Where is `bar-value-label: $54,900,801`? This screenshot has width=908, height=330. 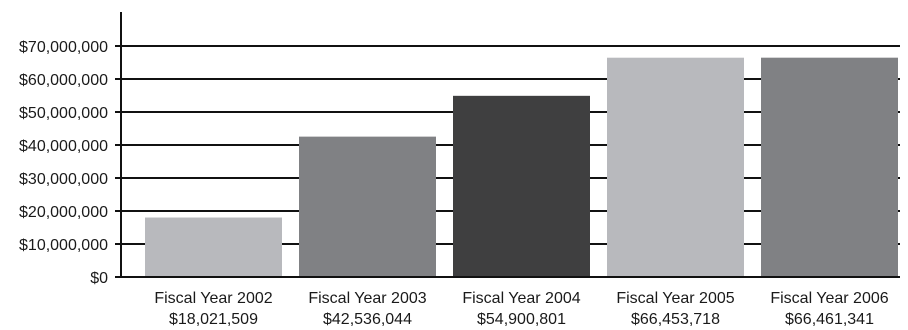
bar-value-label: $54,900,801 is located at coordinates (521, 319).